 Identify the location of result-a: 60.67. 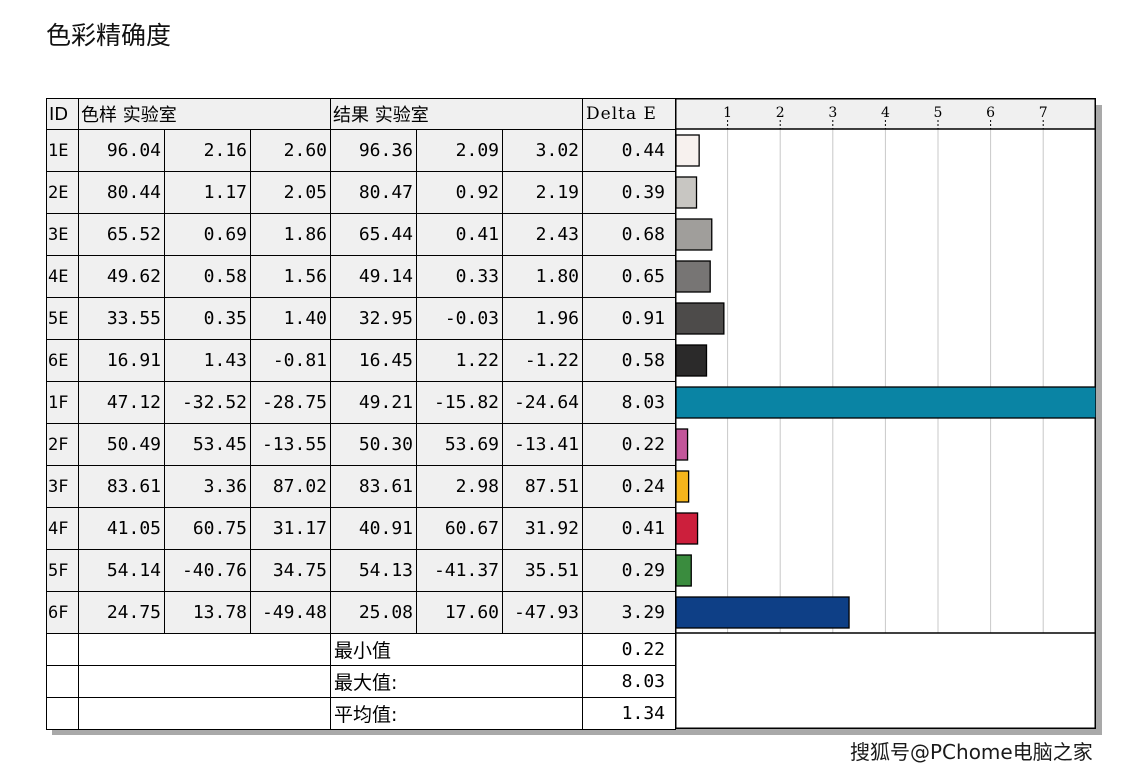
(459, 528).